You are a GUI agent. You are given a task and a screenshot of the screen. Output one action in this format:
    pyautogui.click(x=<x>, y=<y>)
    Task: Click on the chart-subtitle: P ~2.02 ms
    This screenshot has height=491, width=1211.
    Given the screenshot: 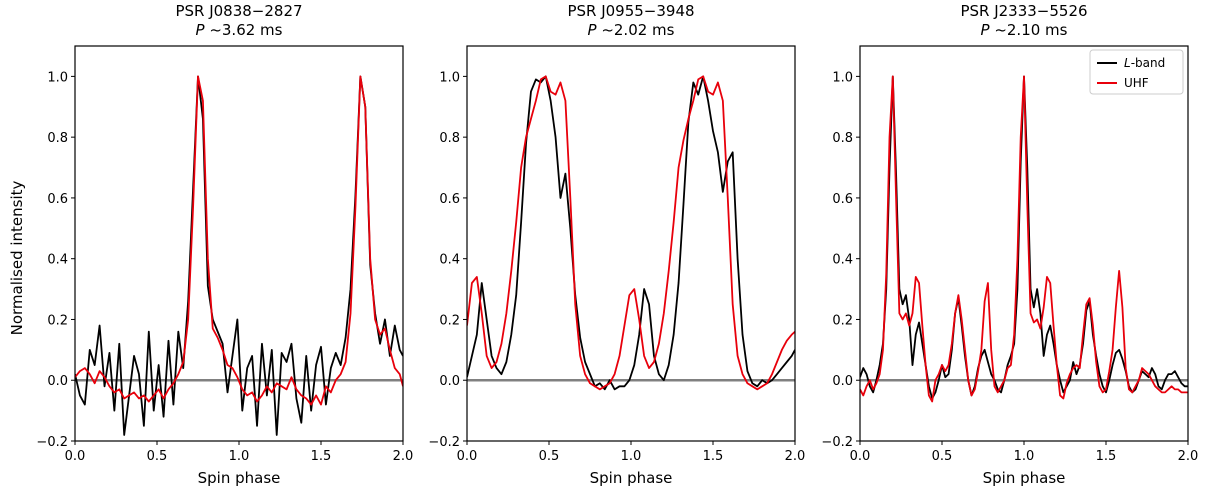 What is the action you would take?
    pyautogui.click(x=631, y=30)
    